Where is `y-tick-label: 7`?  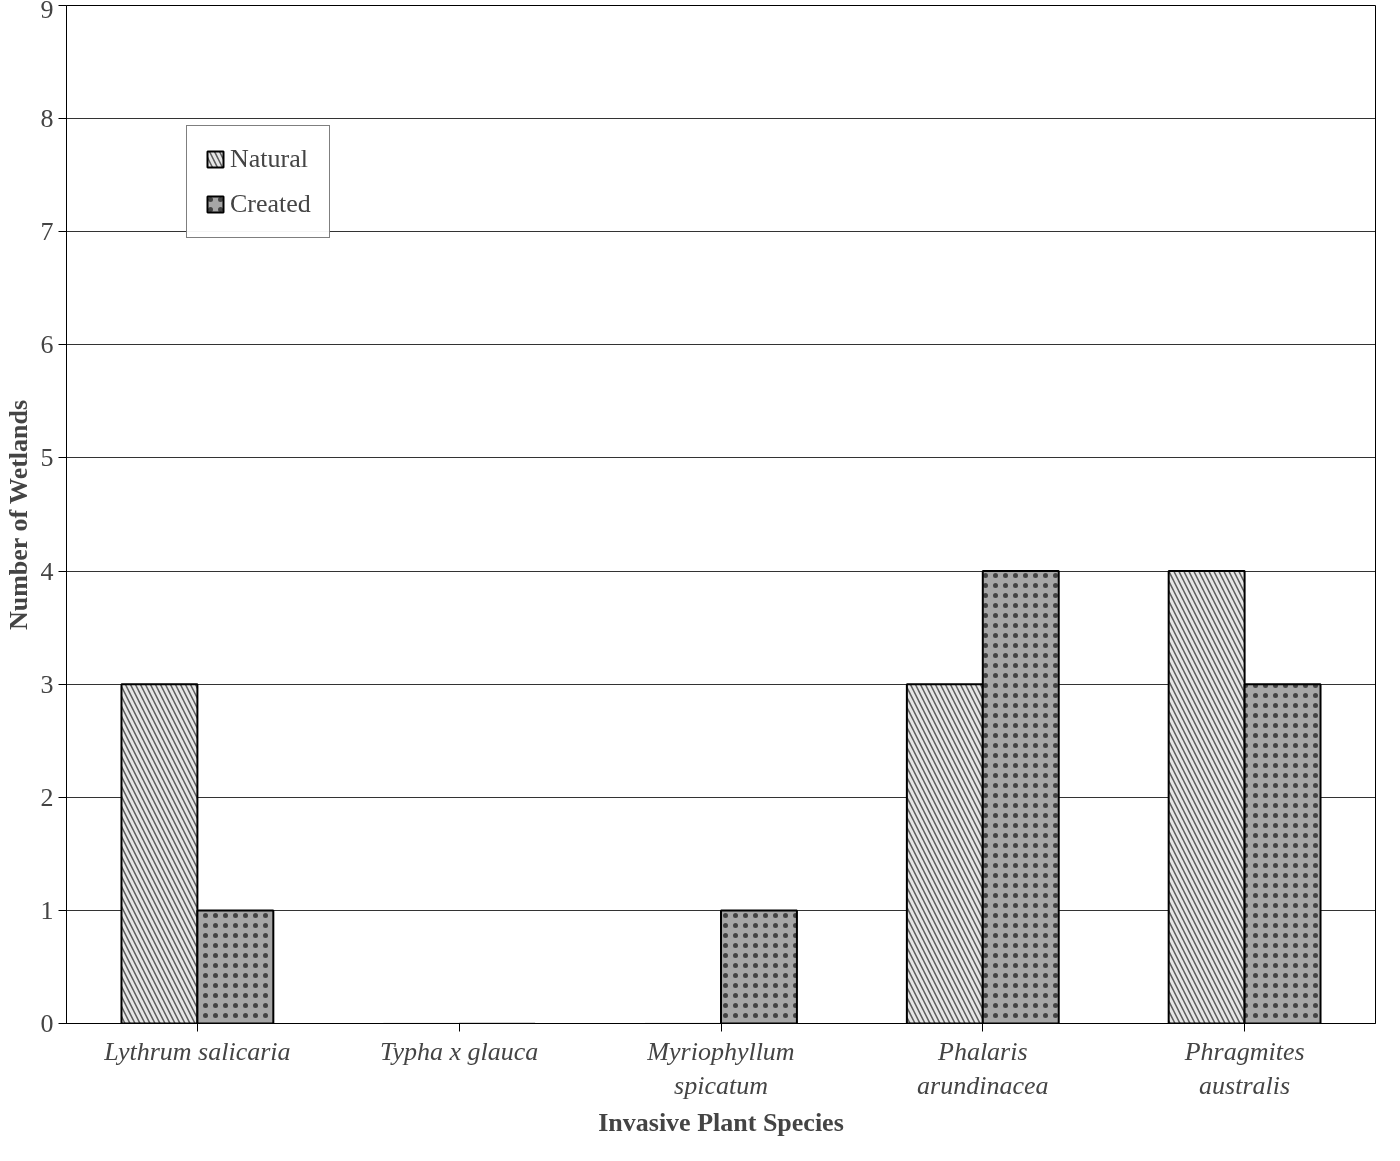
y-tick-label: 7 is located at coordinates (47, 232).